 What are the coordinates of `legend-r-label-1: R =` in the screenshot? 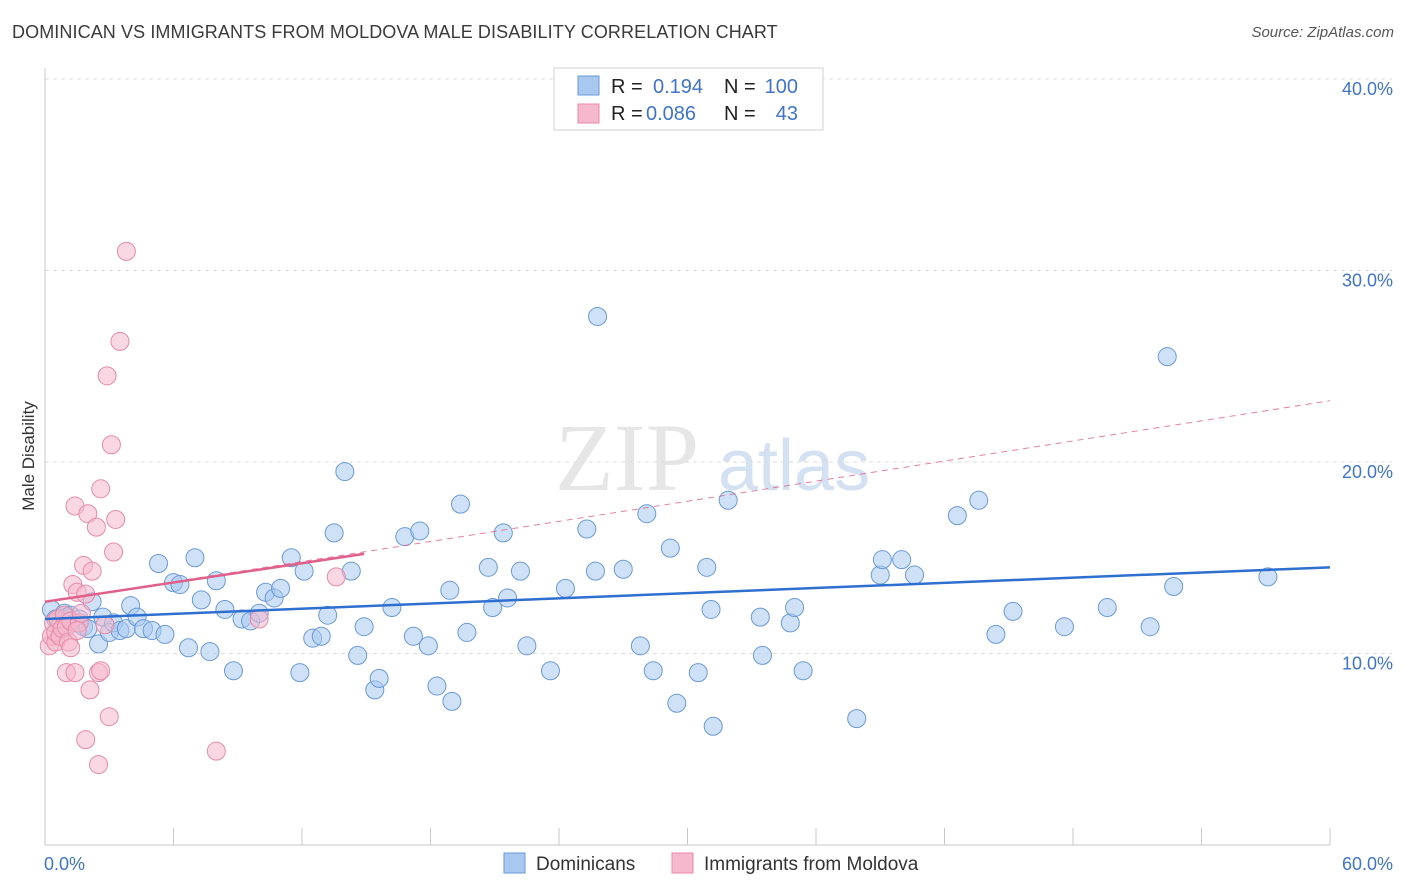 It's located at (627, 87).